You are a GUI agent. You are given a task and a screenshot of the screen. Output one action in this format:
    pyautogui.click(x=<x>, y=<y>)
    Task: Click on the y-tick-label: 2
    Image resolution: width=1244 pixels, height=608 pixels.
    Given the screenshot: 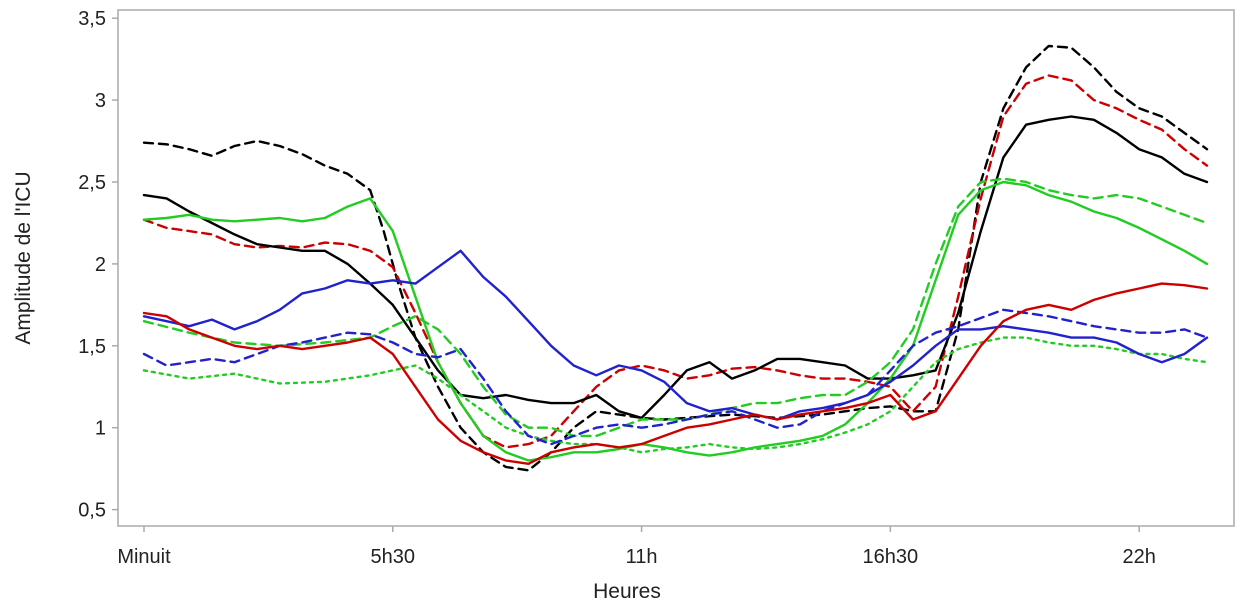 What is the action you would take?
    pyautogui.click(x=100, y=265)
    